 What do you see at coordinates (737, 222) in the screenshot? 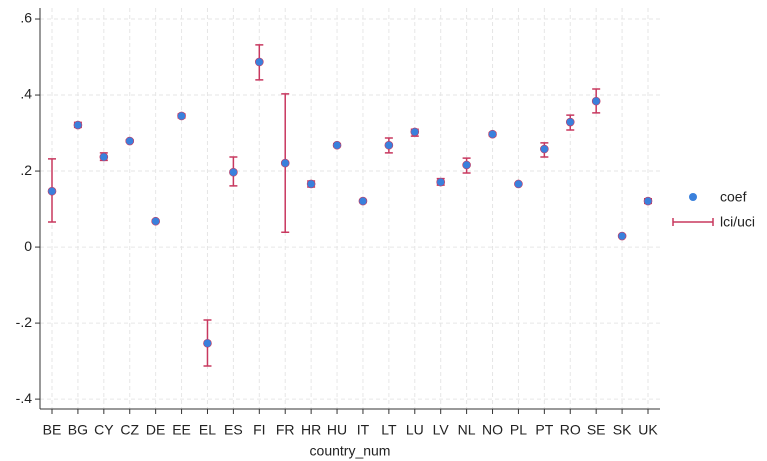
I see `legend-label: lci/uci` at bounding box center [737, 222].